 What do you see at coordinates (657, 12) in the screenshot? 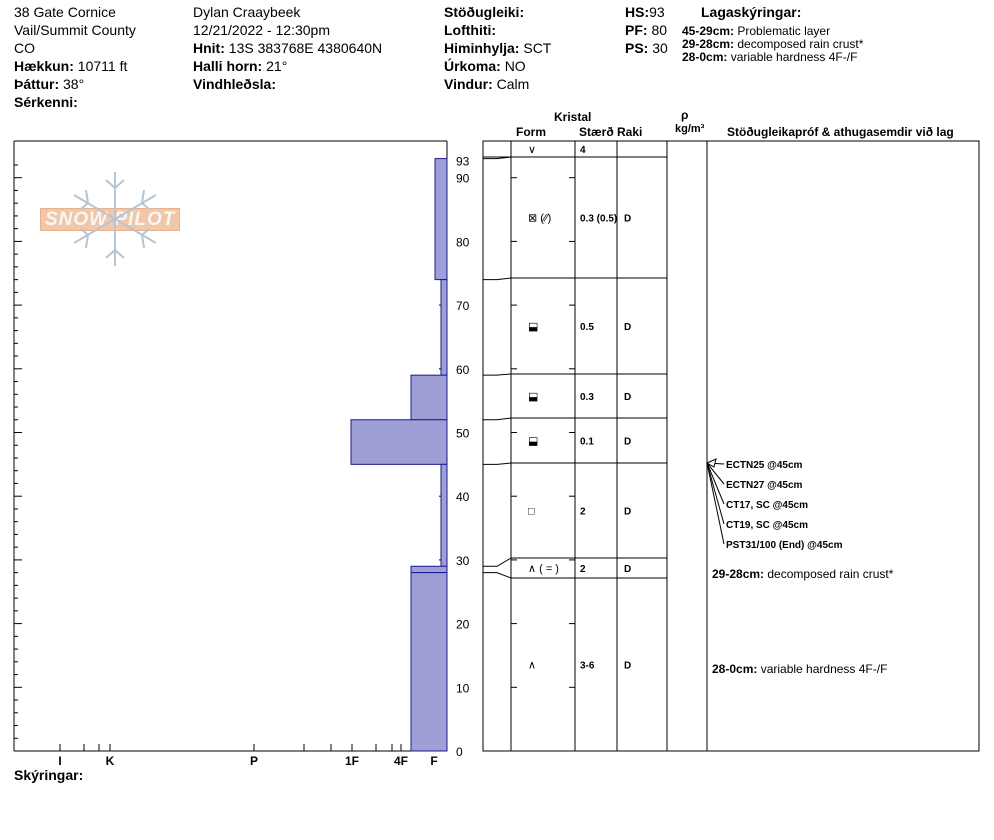
I see `hs-value: 93` at bounding box center [657, 12].